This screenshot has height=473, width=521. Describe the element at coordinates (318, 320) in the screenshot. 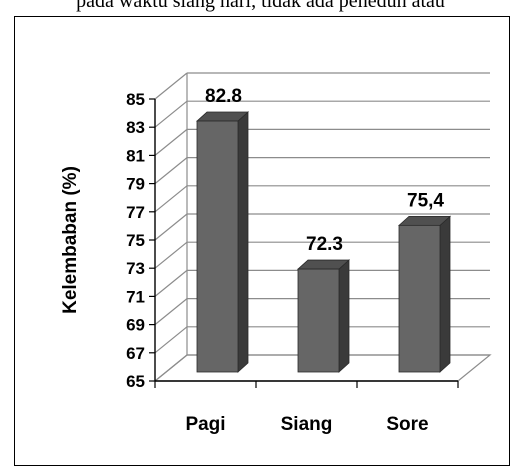

I see `bar-siang` at that location.